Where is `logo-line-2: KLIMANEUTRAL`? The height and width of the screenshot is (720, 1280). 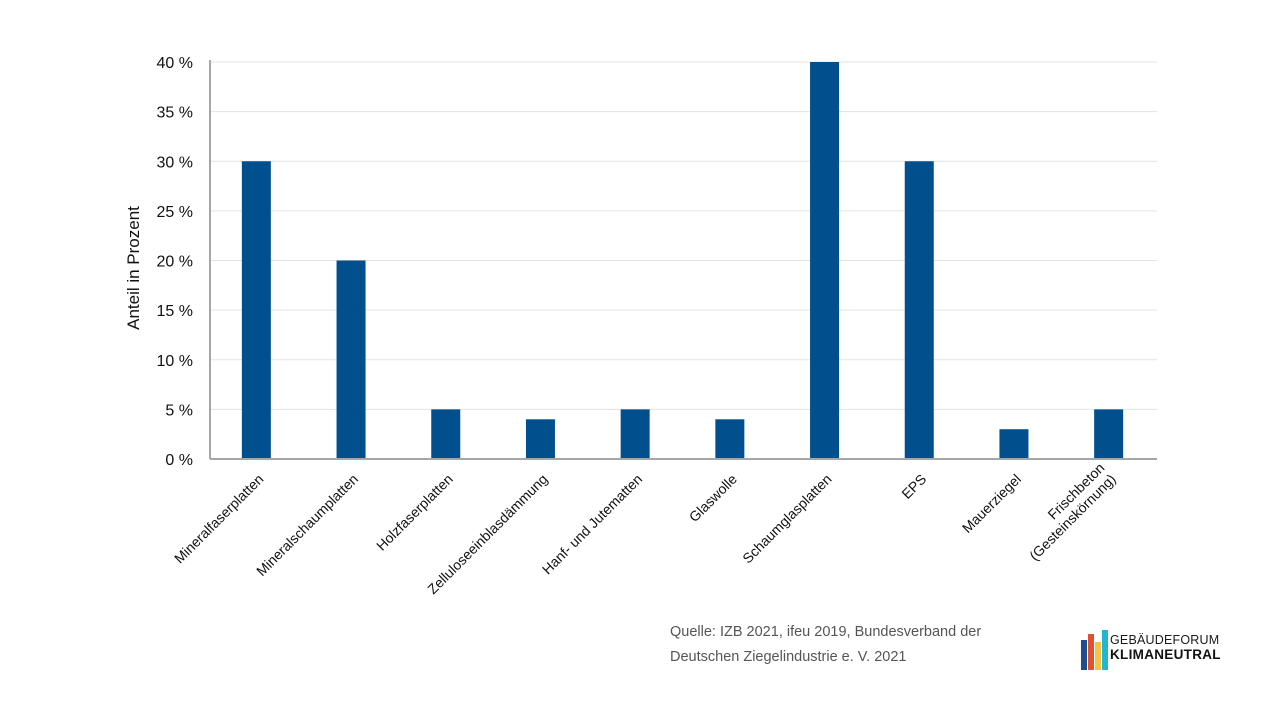
logo-line-2: KLIMANEUTRAL is located at coordinates (1165, 654).